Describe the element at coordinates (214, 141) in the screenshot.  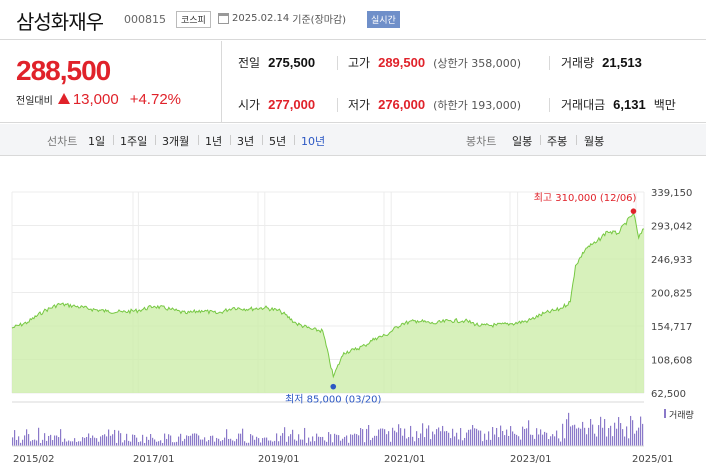
I see `tab-1y: 1년` at that location.